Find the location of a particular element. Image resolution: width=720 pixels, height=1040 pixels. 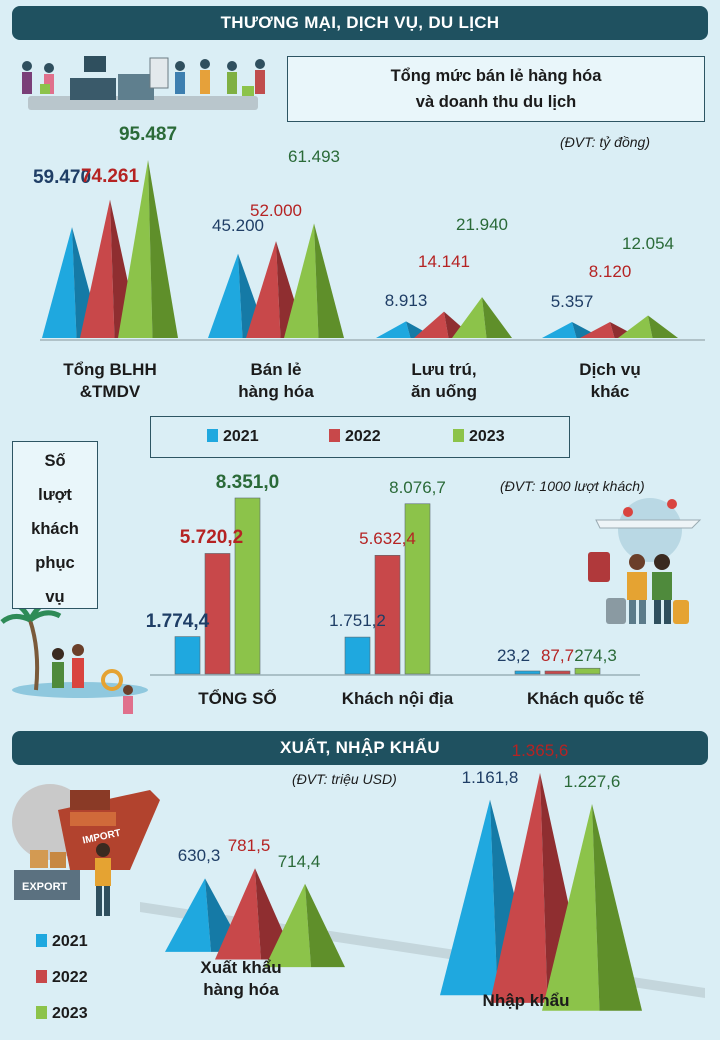

visitors-value-label: 5.720,2 is located at coordinates (211, 538).